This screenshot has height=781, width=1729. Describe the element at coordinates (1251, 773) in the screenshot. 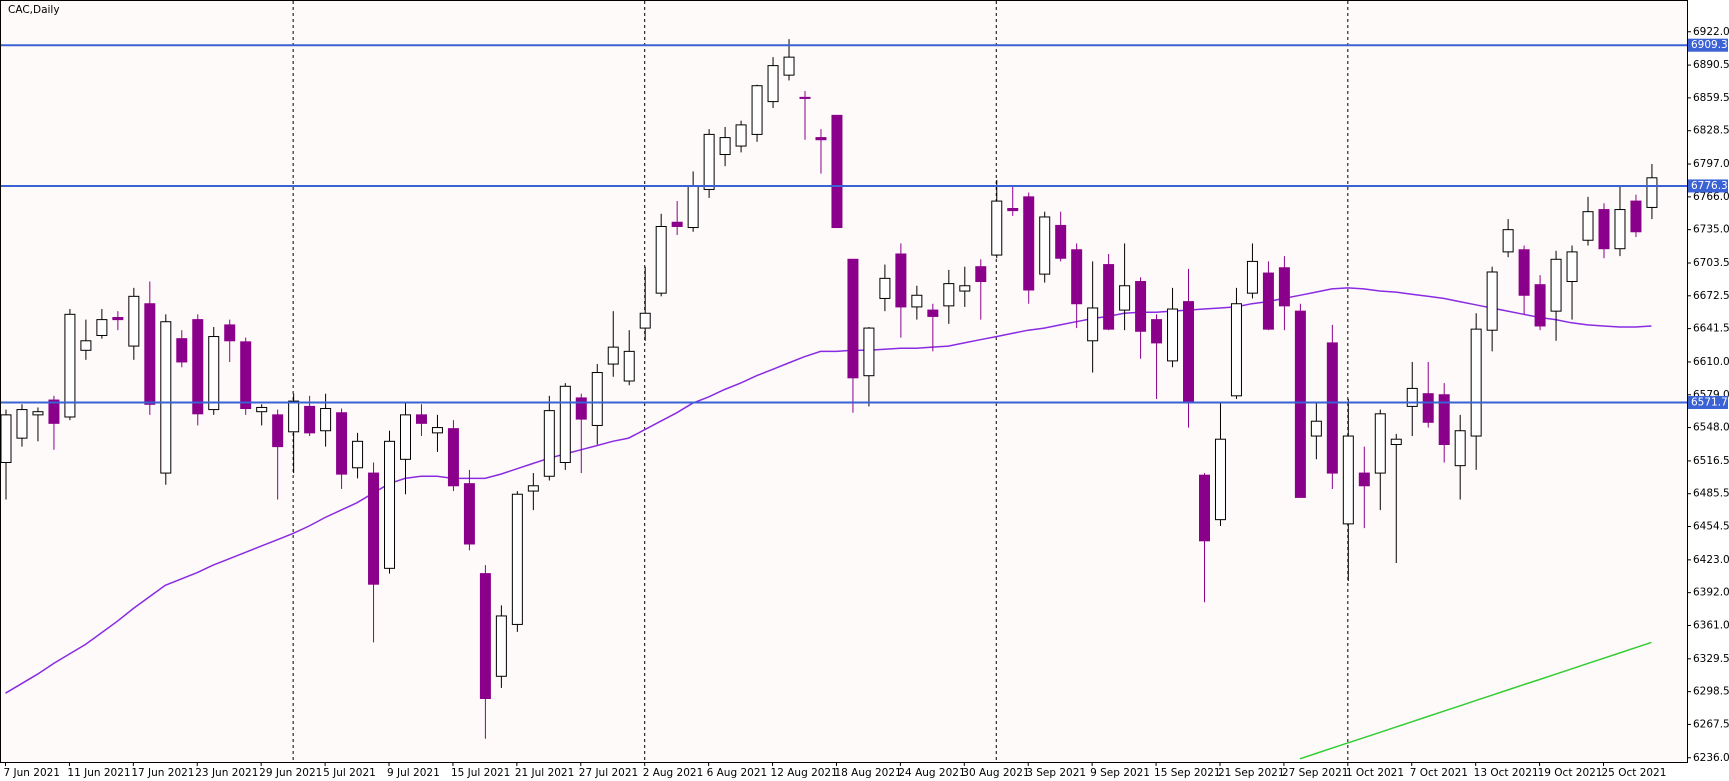

I see `x-tick-label: 21 Sep 2021` at that location.